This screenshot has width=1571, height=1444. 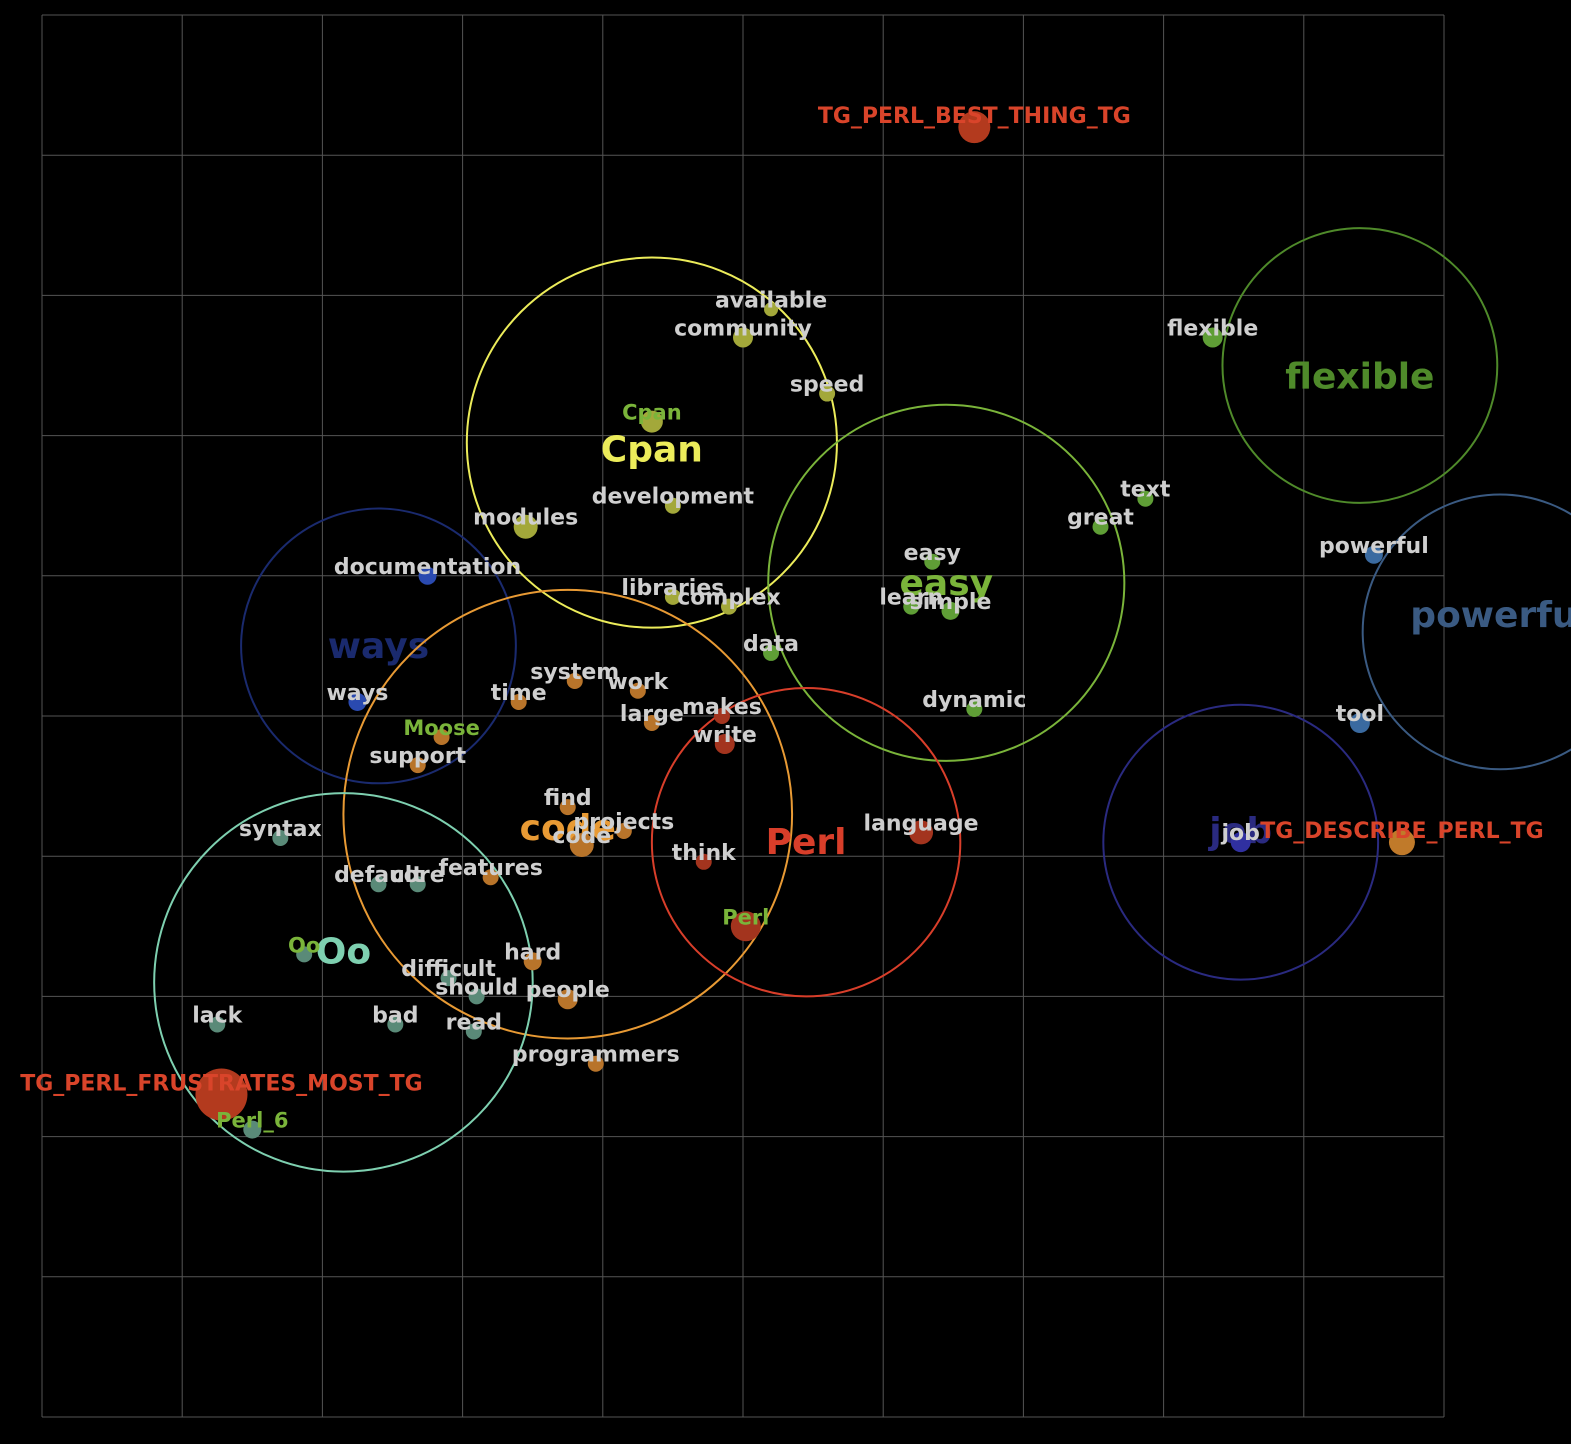 I want to click on cluster-label-oo: Oo, so click(x=343, y=952).